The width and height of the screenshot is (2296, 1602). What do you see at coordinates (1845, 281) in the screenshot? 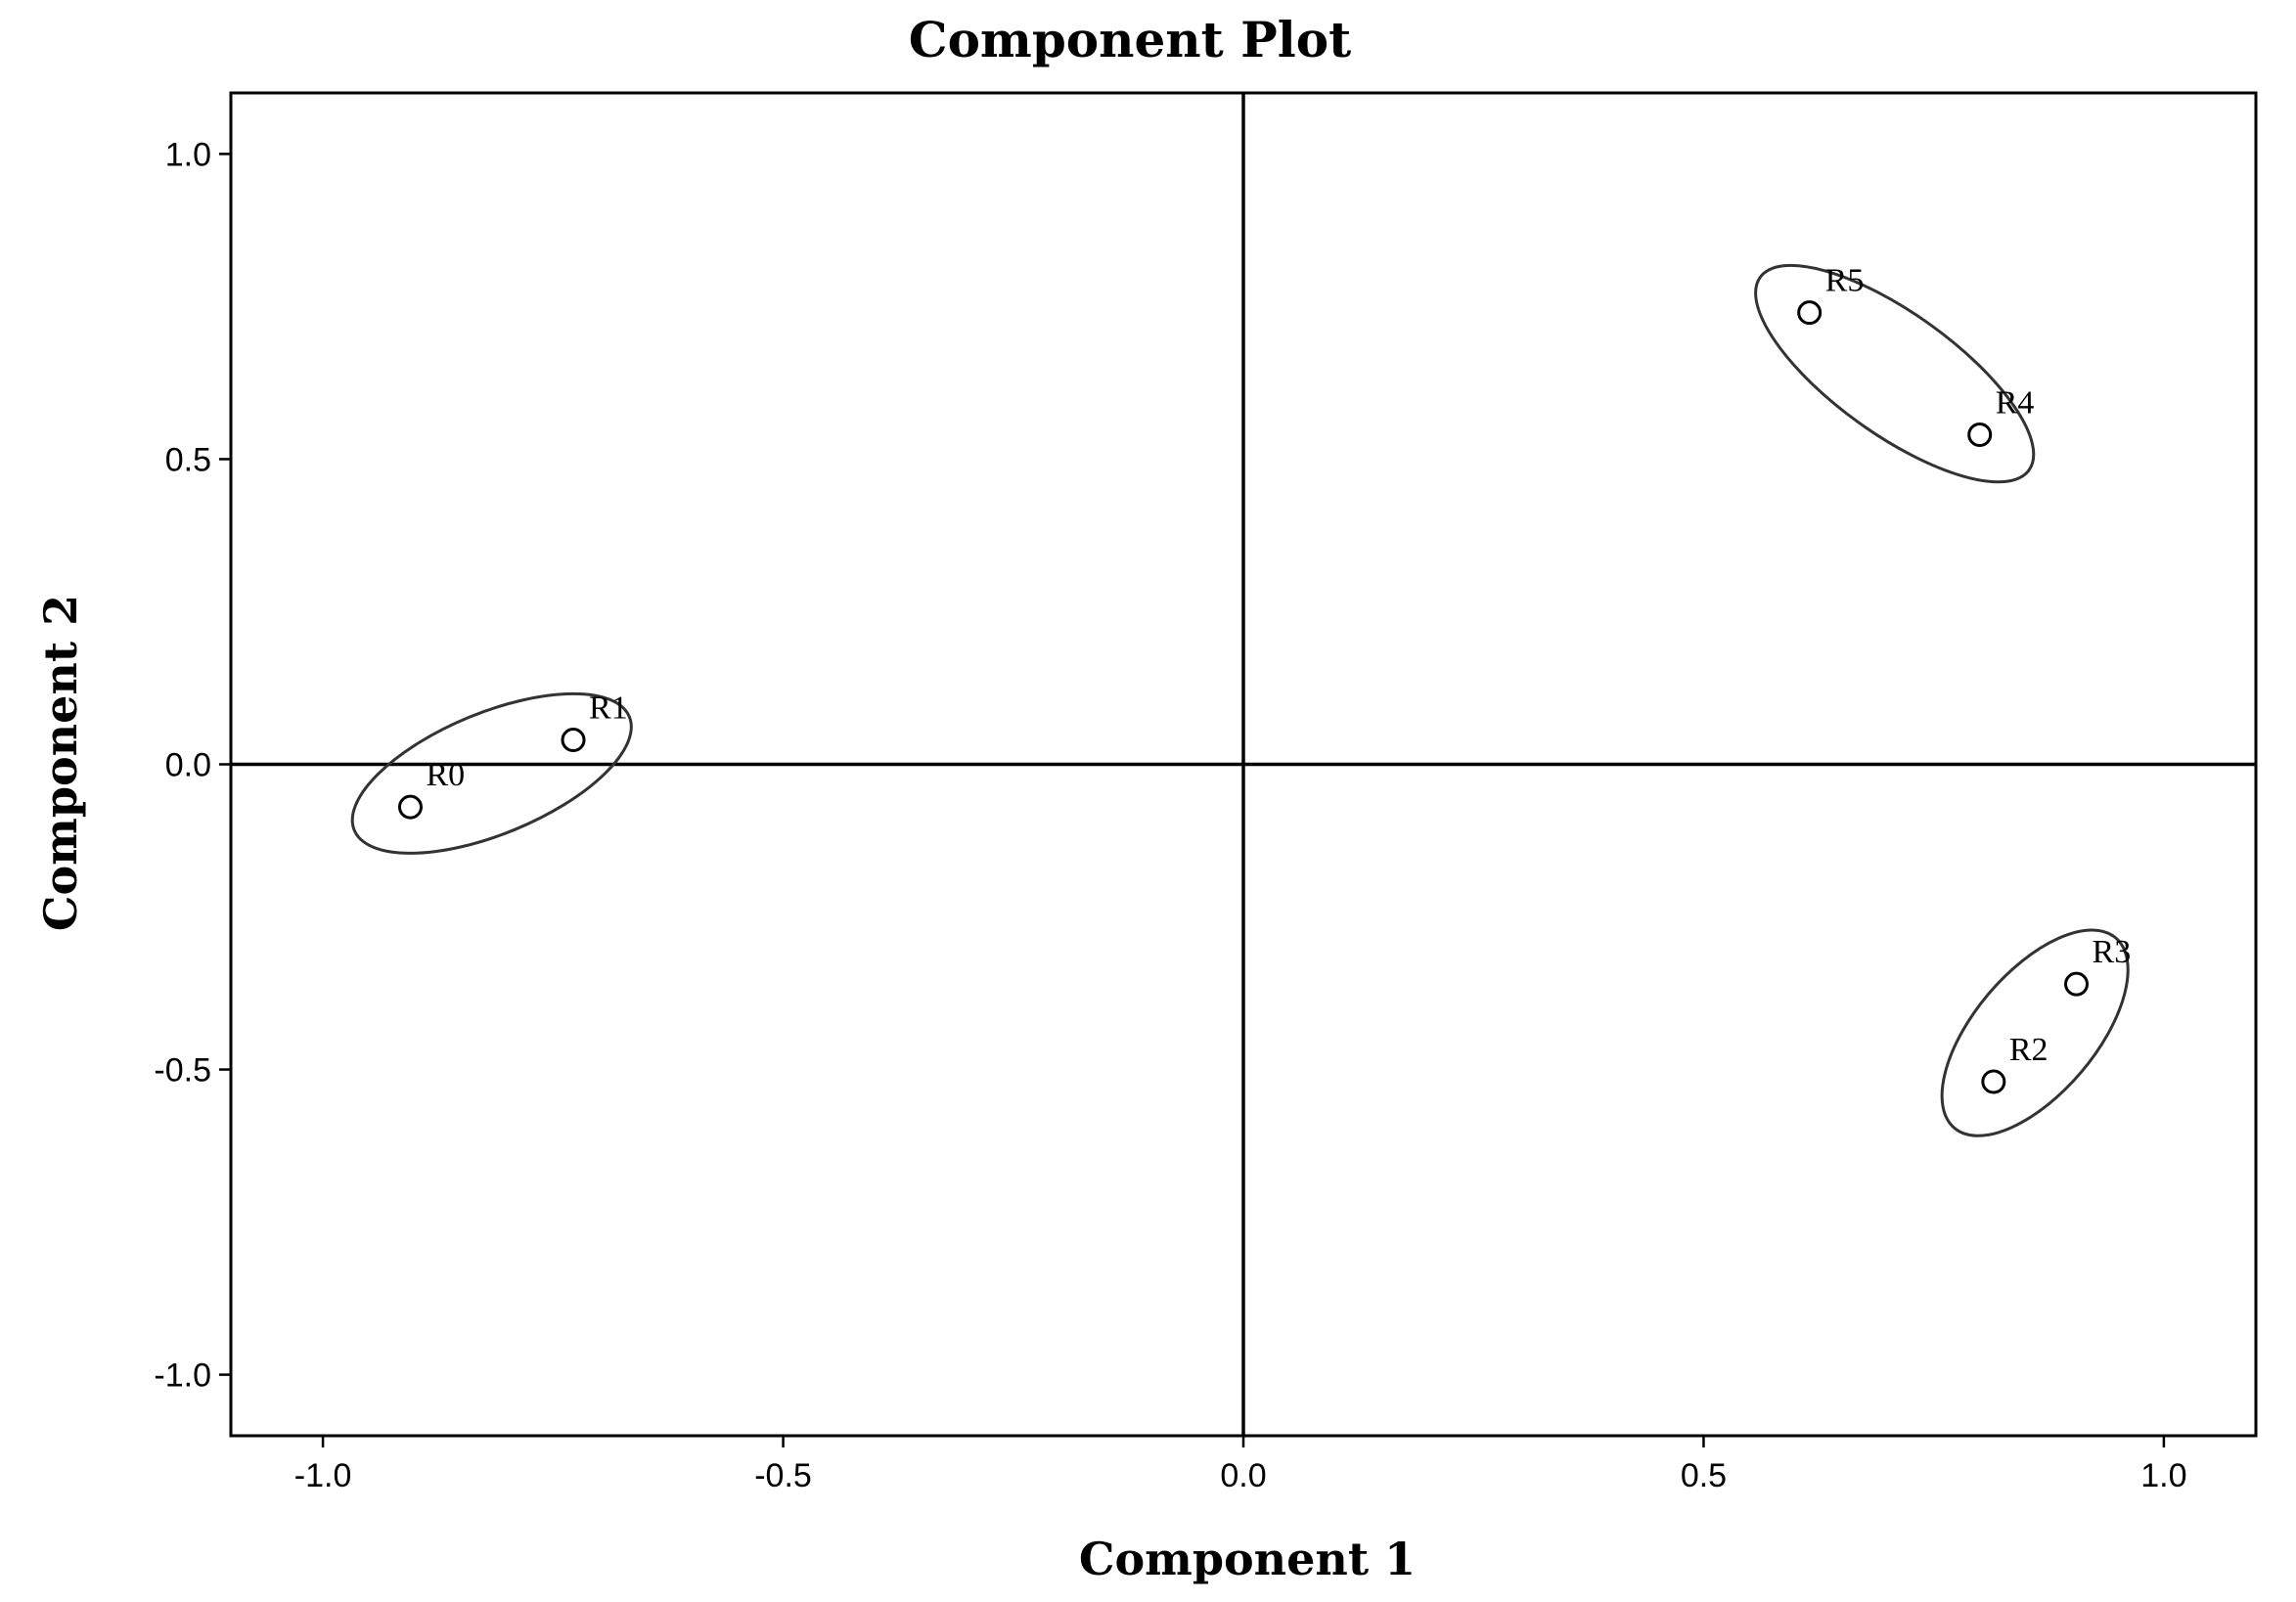
I see `point-label-r5: R5` at bounding box center [1845, 281].